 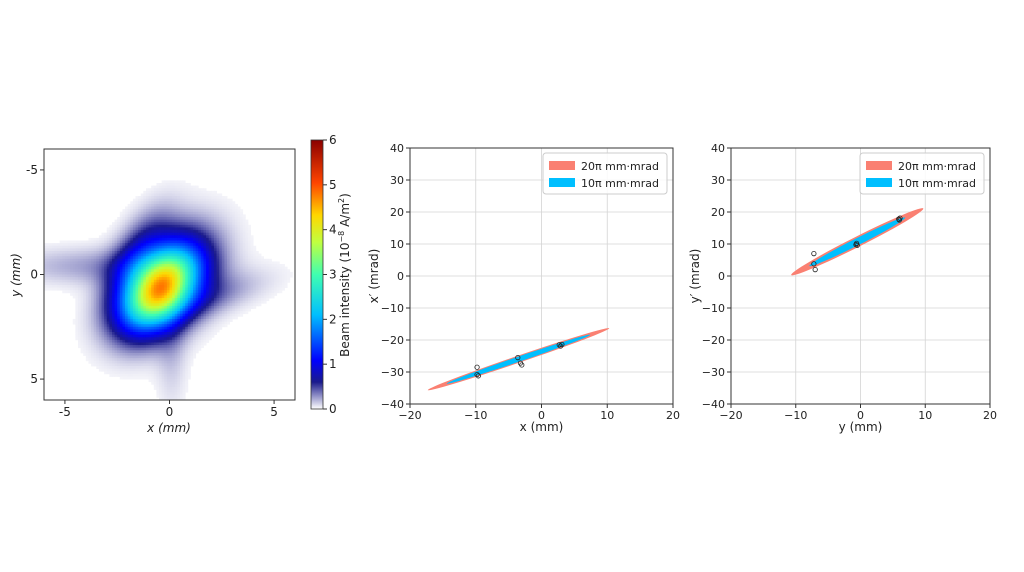 What do you see at coordinates (730, 415) in the screenshot?
I see `xtick-label: −20` at bounding box center [730, 415].